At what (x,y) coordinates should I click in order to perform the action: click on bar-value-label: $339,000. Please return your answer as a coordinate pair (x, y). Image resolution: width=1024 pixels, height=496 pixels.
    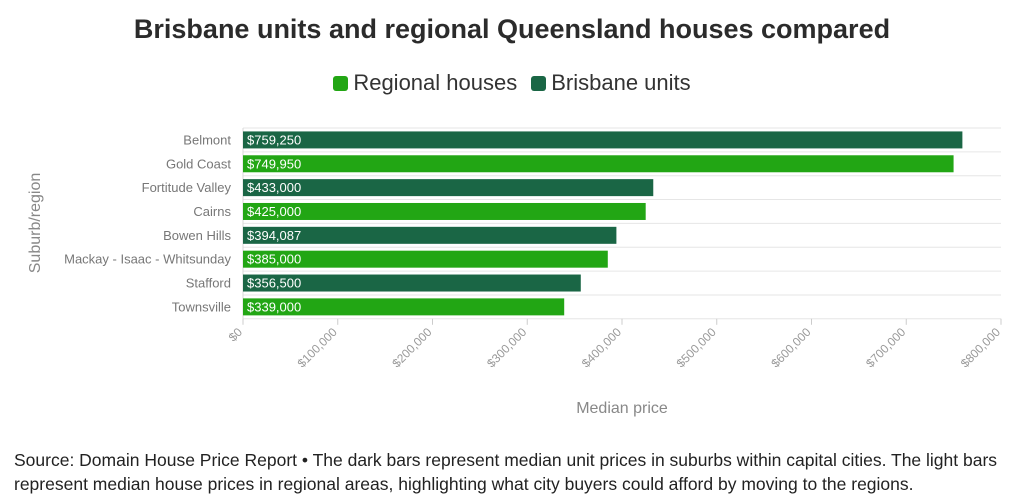
    Looking at the image, I should click on (274, 306).